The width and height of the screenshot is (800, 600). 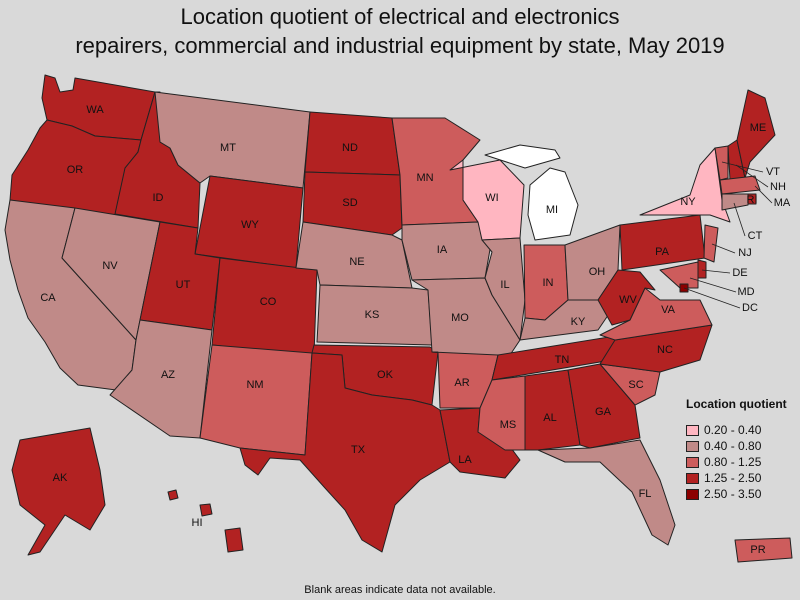 I want to click on state-label-ct: CT, so click(x=755, y=236).